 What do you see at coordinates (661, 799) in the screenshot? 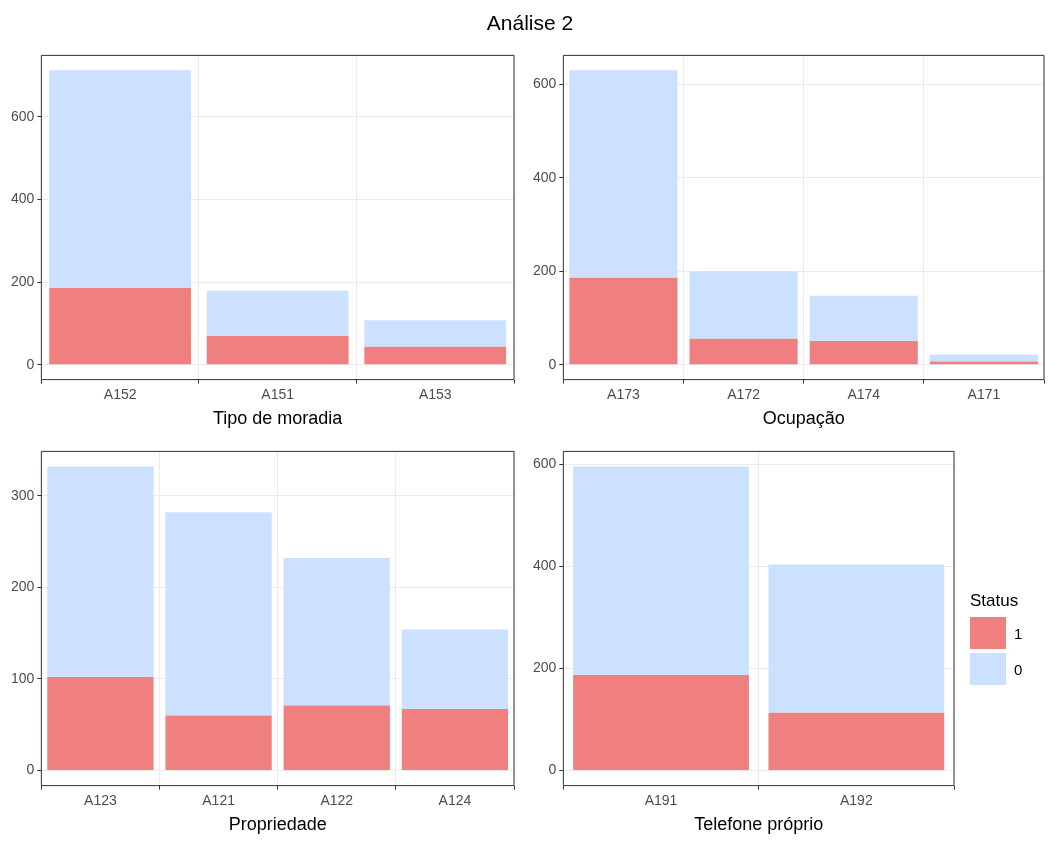
I see `x-tick-label: A191` at bounding box center [661, 799].